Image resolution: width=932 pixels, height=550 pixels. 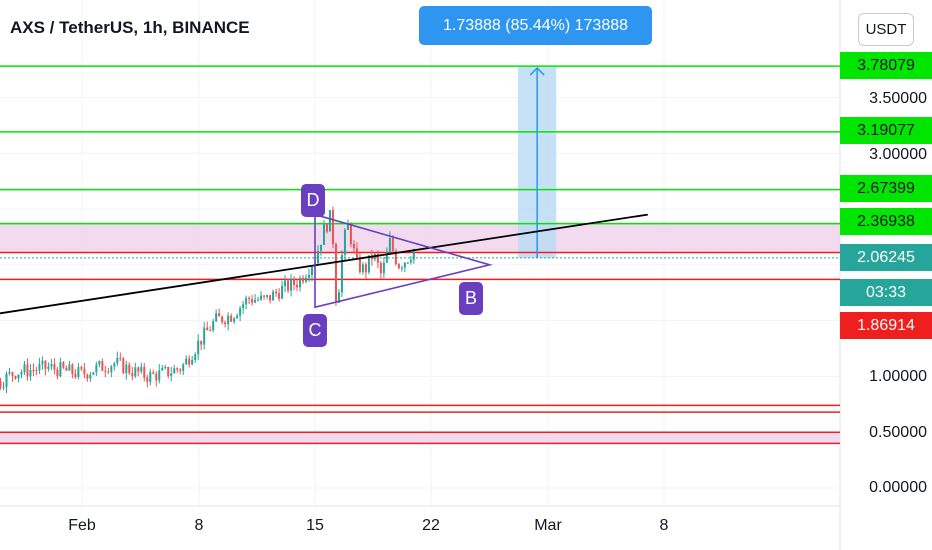 I want to click on point-label-b: B, so click(x=471, y=298).